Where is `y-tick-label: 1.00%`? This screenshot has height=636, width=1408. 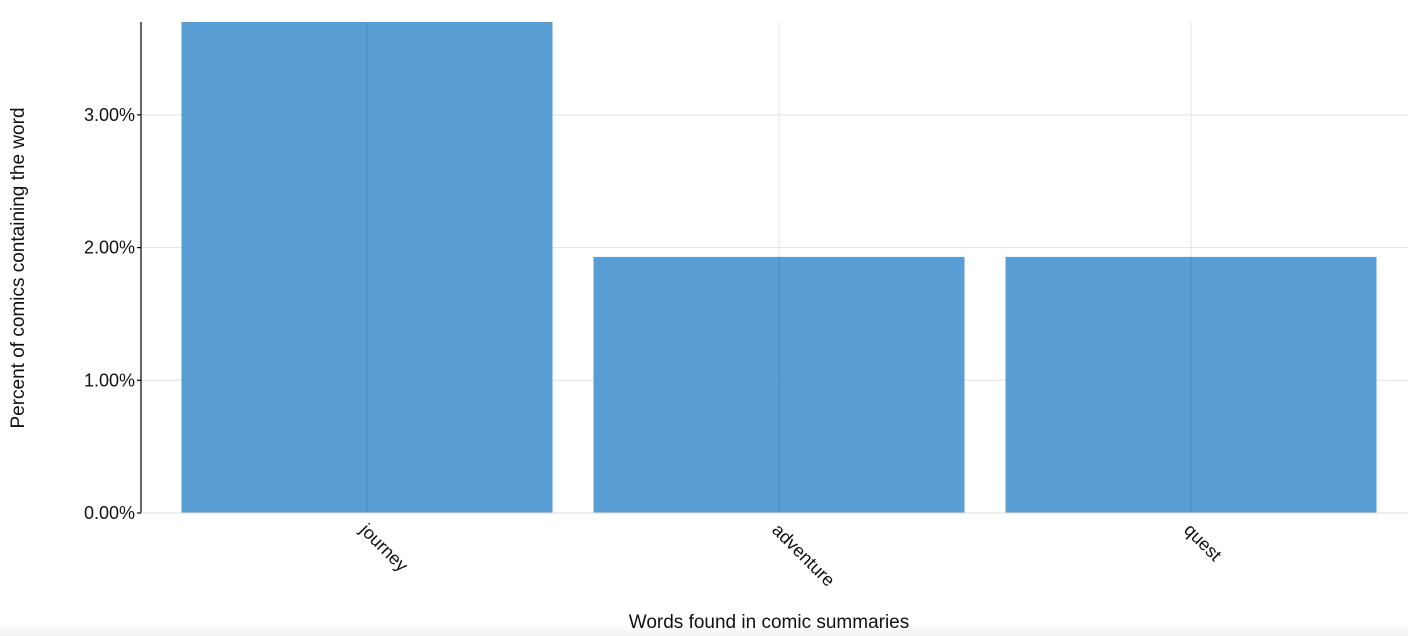
y-tick-label: 1.00% is located at coordinates (109, 380).